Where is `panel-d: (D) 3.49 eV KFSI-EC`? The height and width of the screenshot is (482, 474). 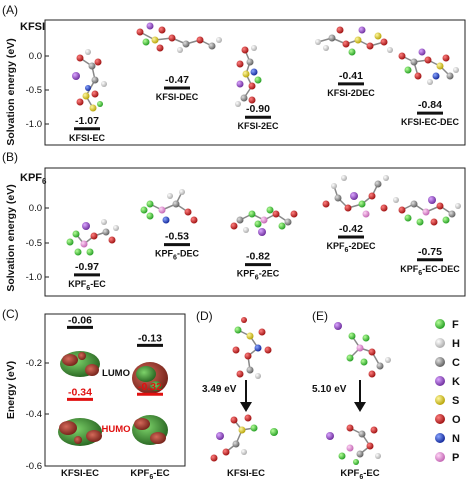
panel-d: (D) 3.49 eV KFSI-EC is located at coordinates (237, 394).